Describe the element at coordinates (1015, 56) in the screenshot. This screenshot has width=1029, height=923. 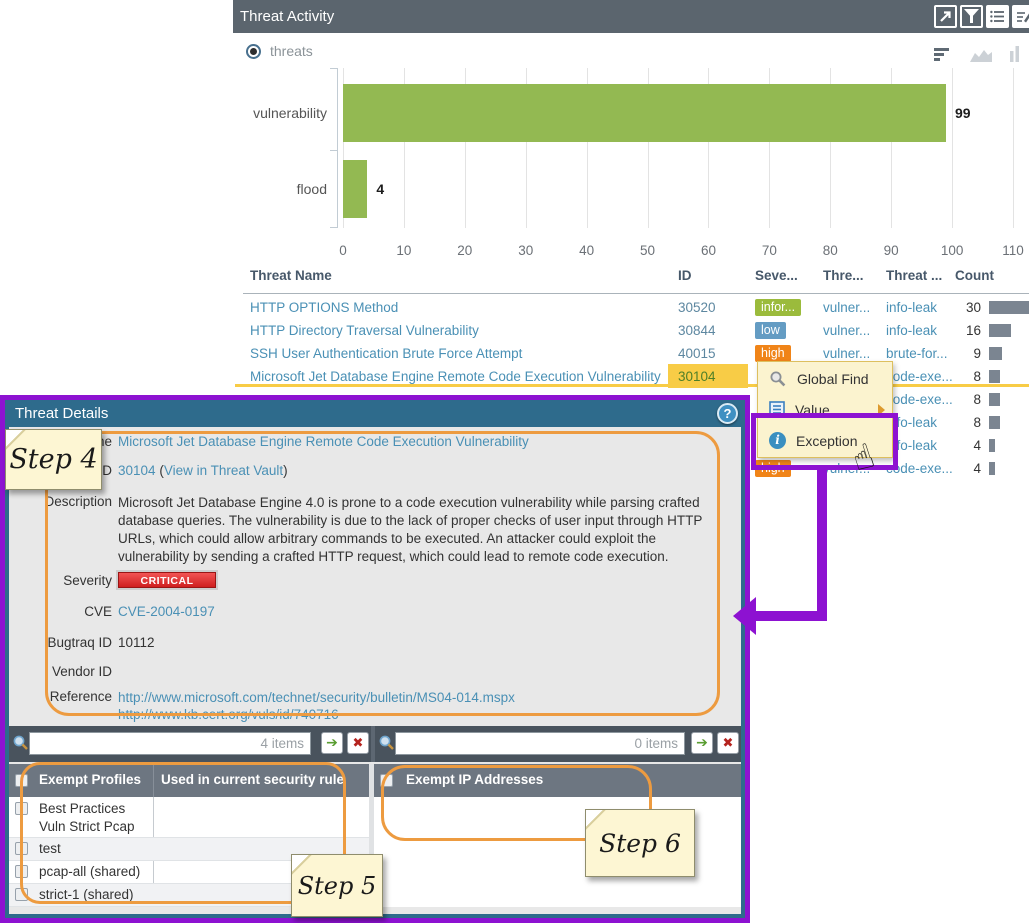
I see `vbar-chart-icon` at that location.